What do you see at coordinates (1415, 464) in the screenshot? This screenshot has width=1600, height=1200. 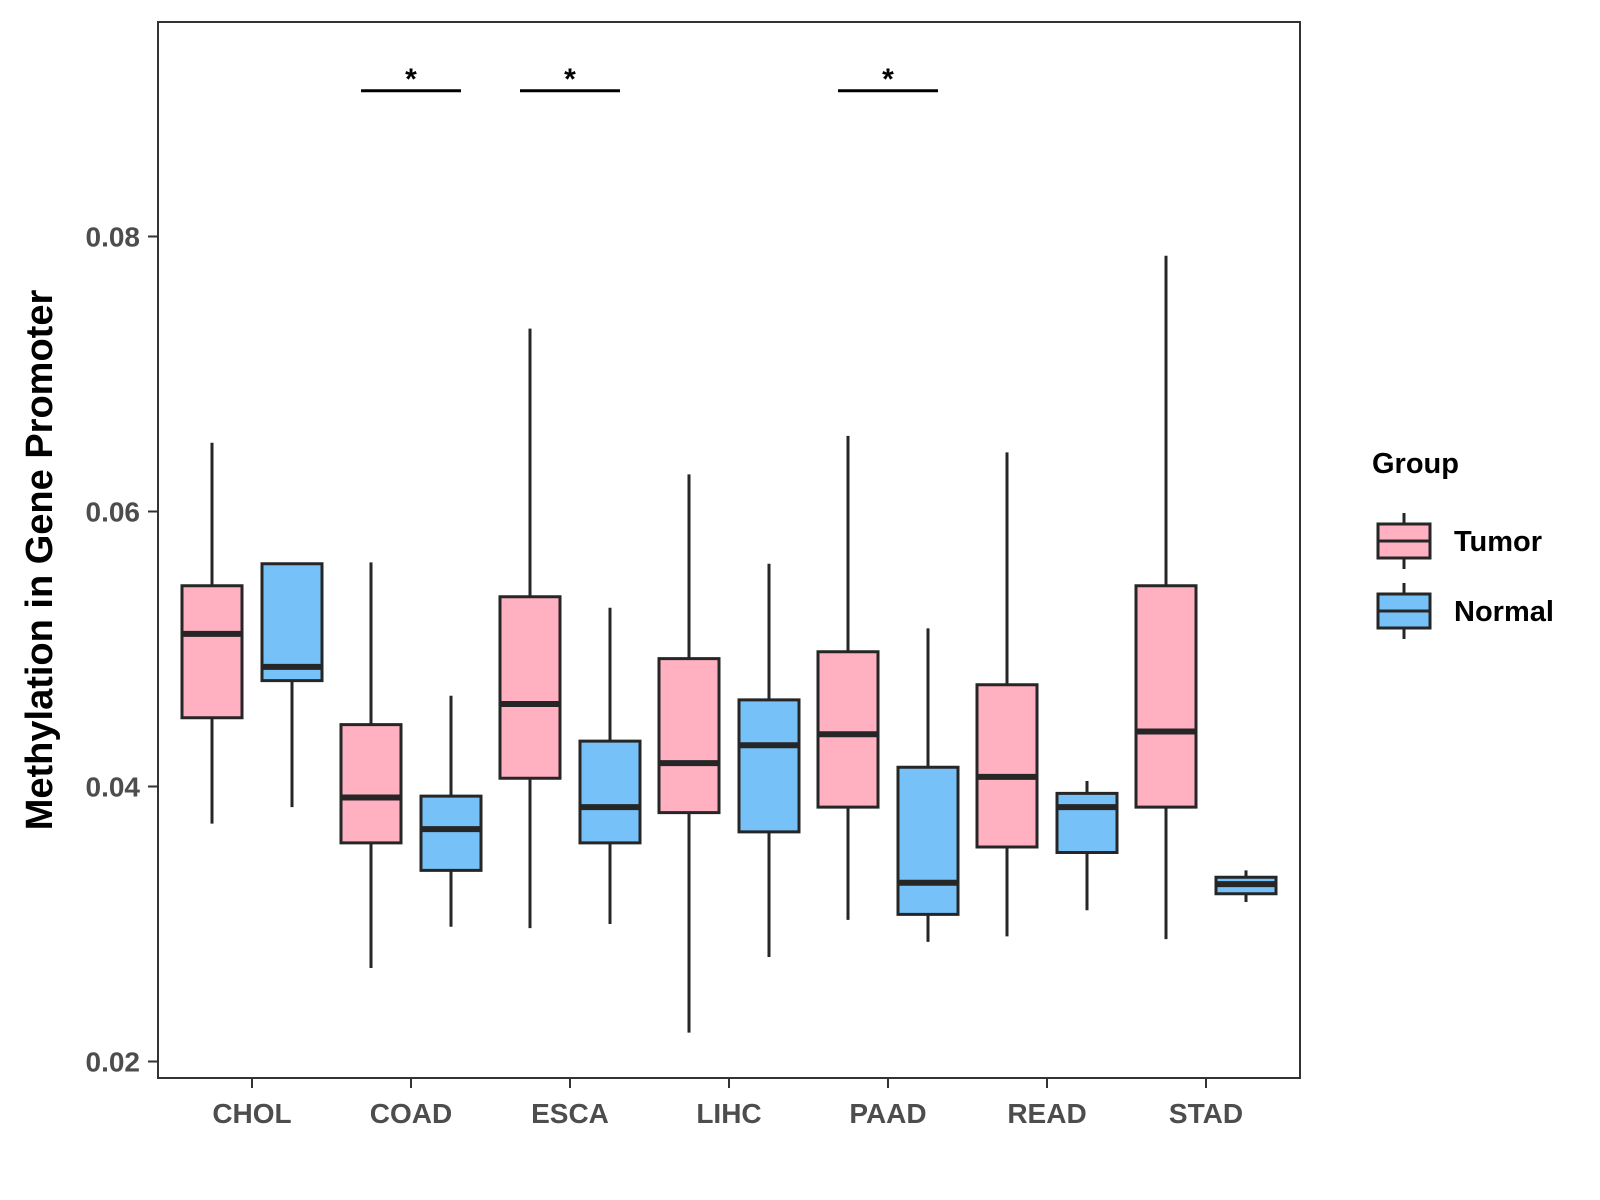 I see `legend-title: Group` at bounding box center [1415, 464].